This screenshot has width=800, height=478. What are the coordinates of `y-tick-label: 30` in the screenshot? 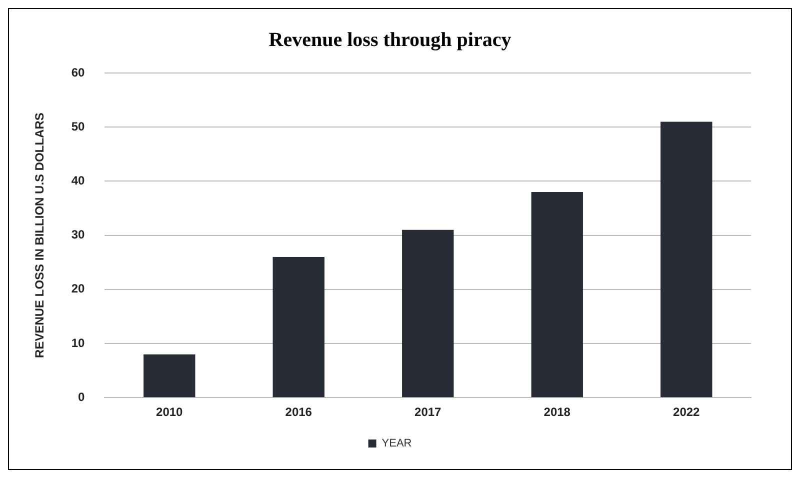 It's located at (78, 235).